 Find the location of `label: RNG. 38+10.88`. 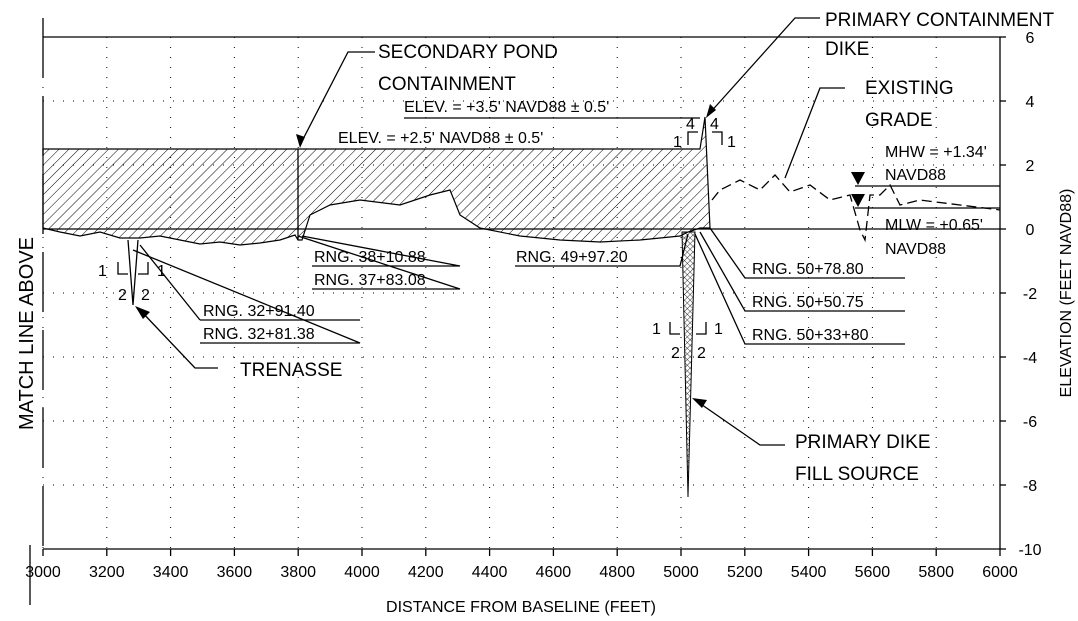

label: RNG. 38+10.88 is located at coordinates (370, 257).